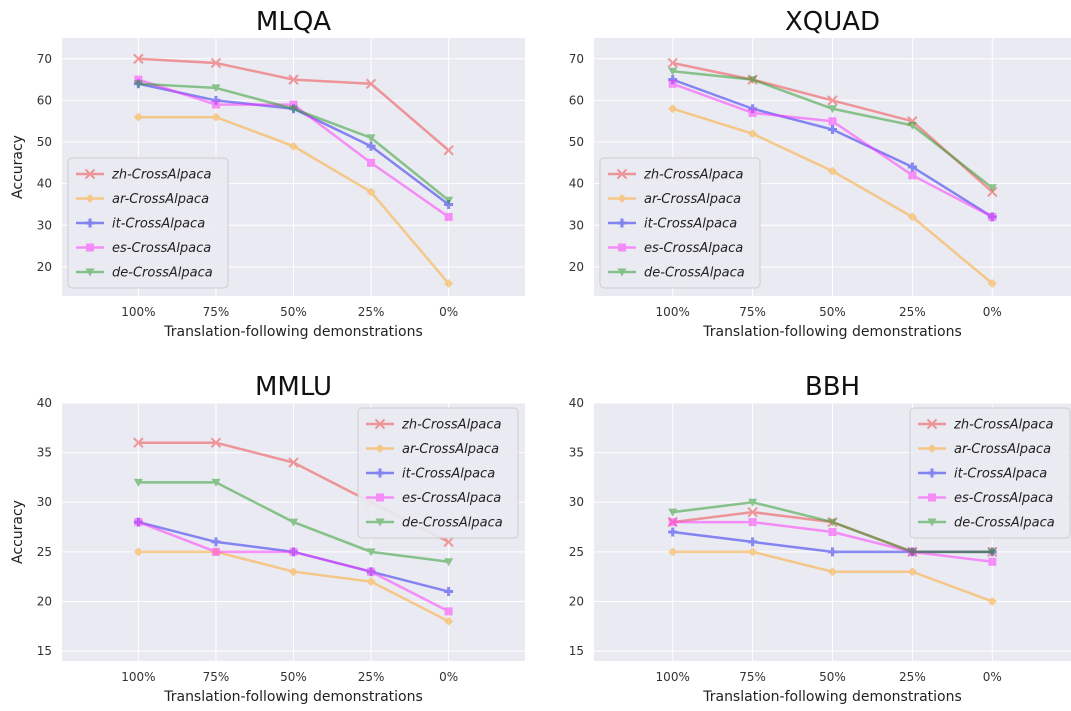 The image size is (1071, 711). What do you see at coordinates (44, 142) in the screenshot?
I see `y-tick-label: 50` at bounding box center [44, 142].